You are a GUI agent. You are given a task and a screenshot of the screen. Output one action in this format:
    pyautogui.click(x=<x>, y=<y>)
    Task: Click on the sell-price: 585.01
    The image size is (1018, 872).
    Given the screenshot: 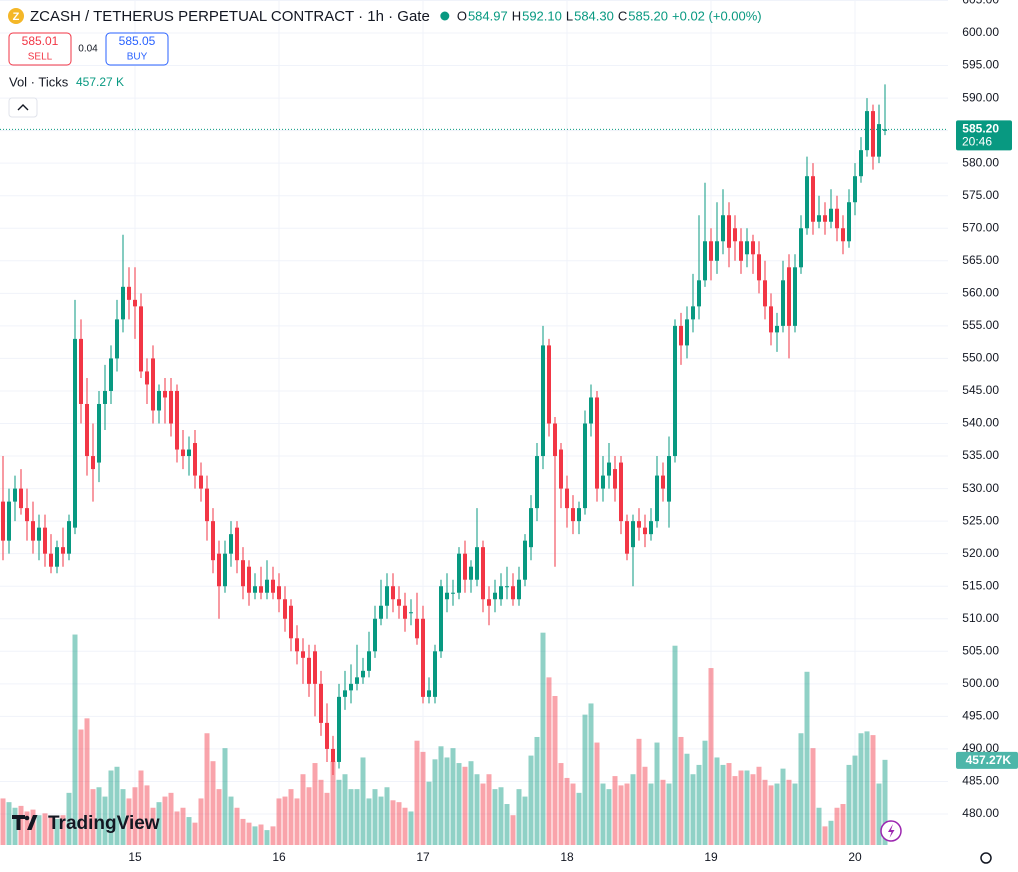 What is the action you would take?
    pyautogui.click(x=40, y=41)
    